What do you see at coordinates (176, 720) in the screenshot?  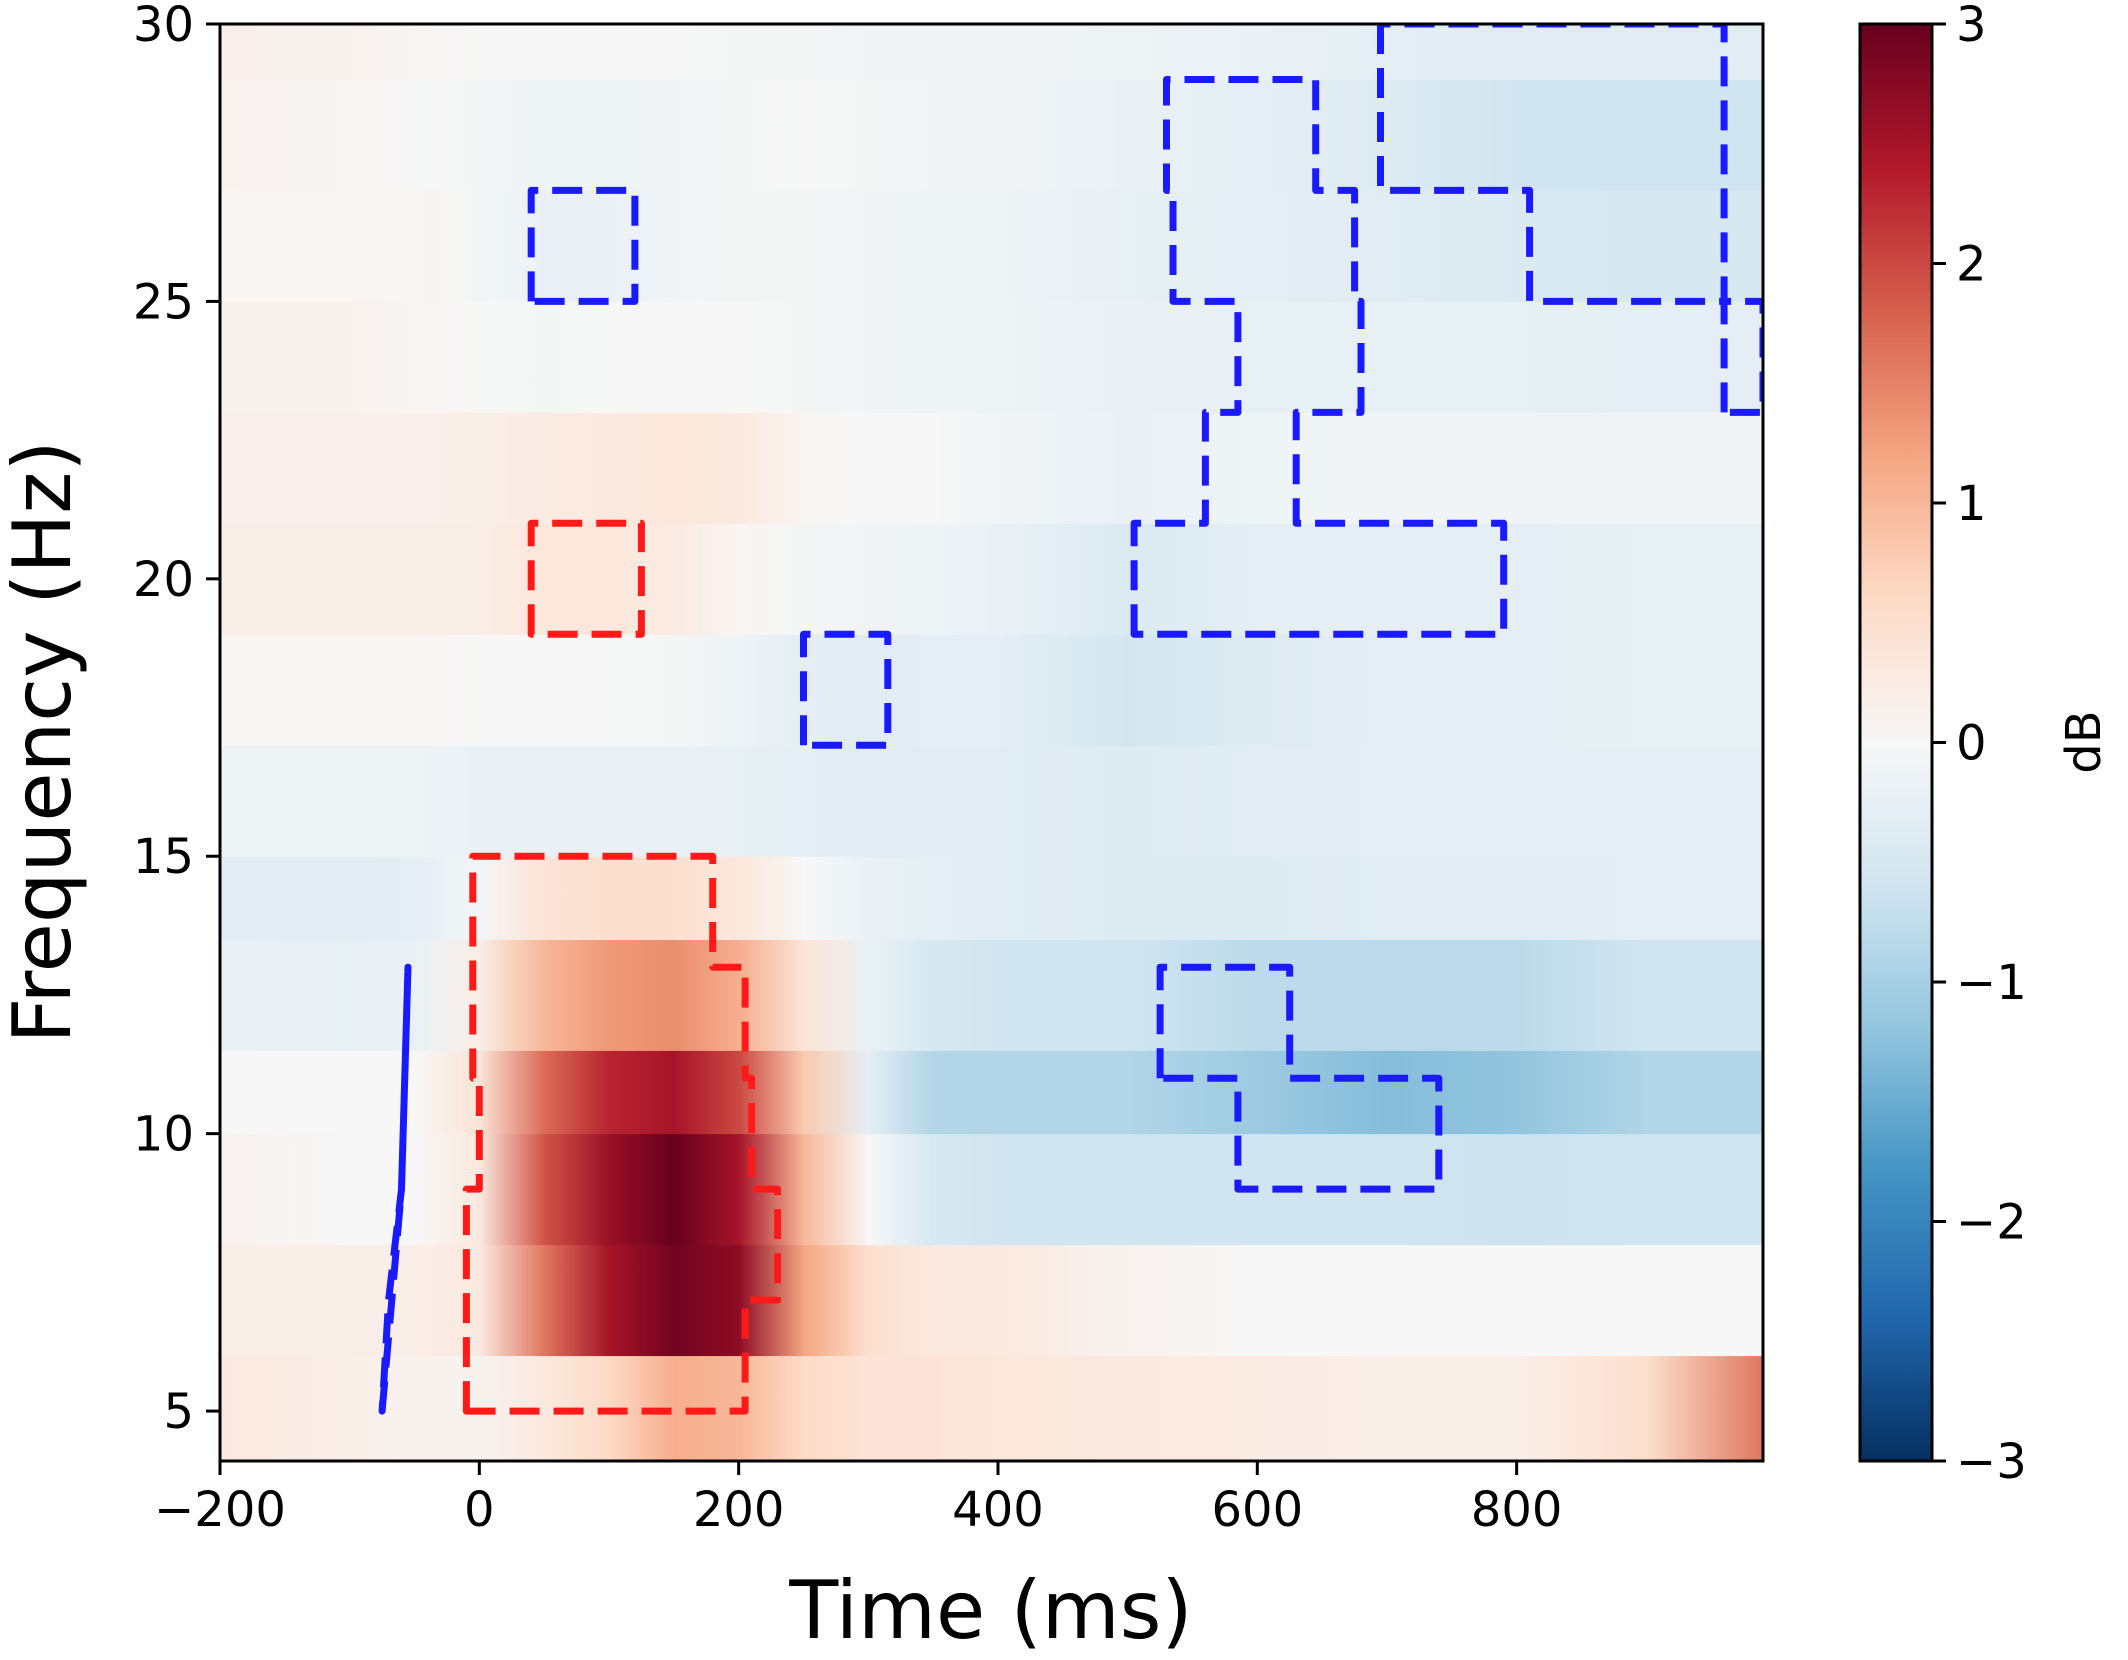 I see `y-axis: 5 10 15 20 25 30` at bounding box center [176, 720].